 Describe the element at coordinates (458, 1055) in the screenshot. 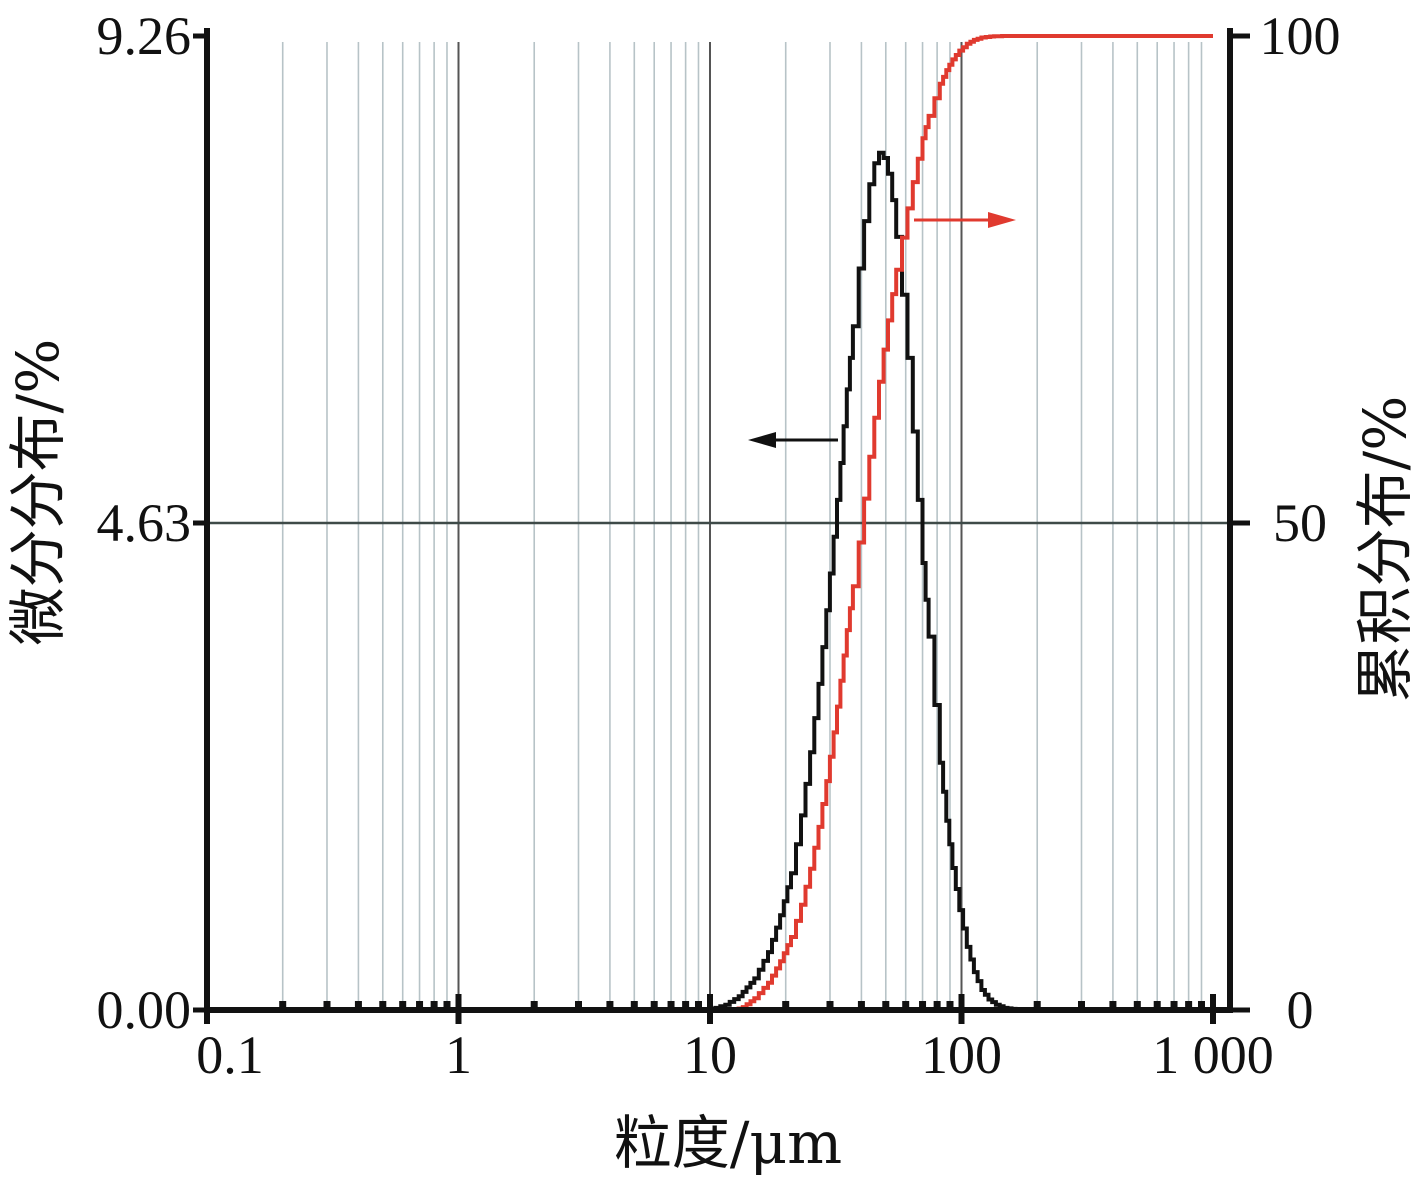

I see `x-tick-label: 1` at that location.